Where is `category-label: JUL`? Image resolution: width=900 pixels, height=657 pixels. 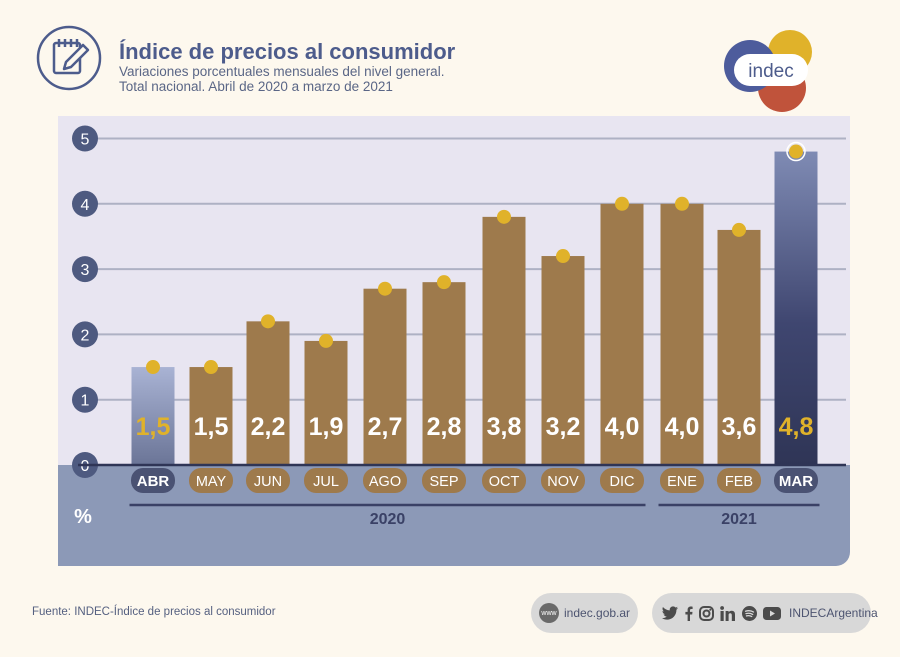
category-label: JUL is located at coordinates (326, 482).